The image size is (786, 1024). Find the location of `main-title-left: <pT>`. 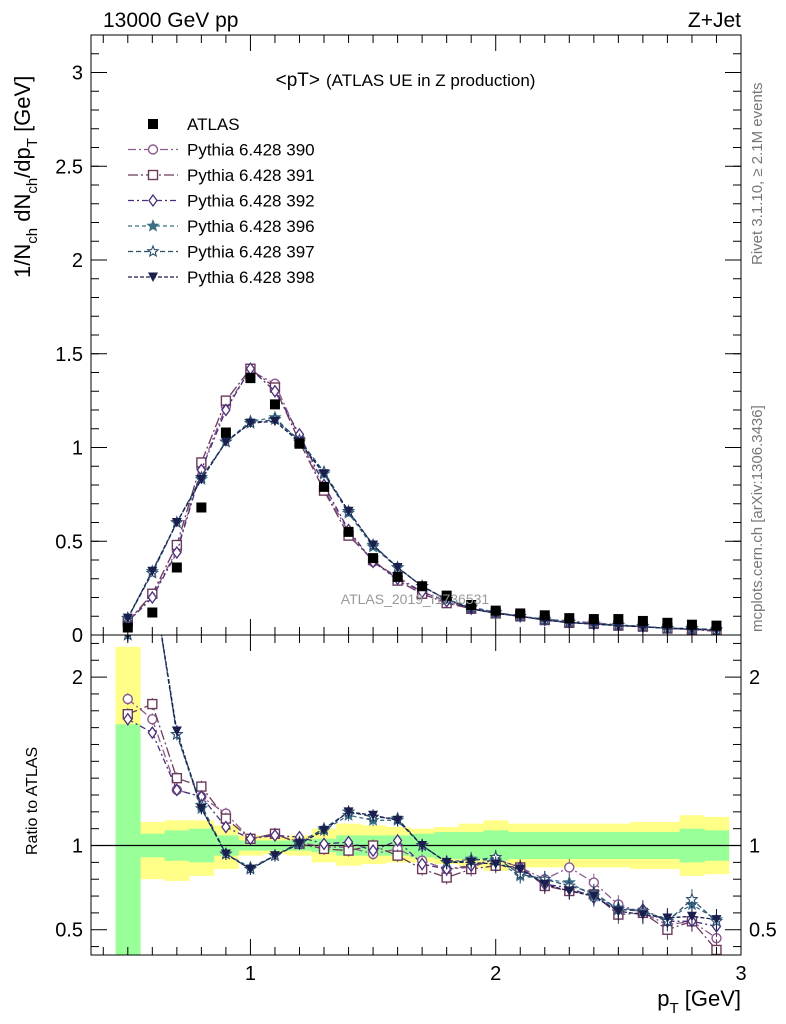

main-title-left: <pT> is located at coordinates (298, 80).